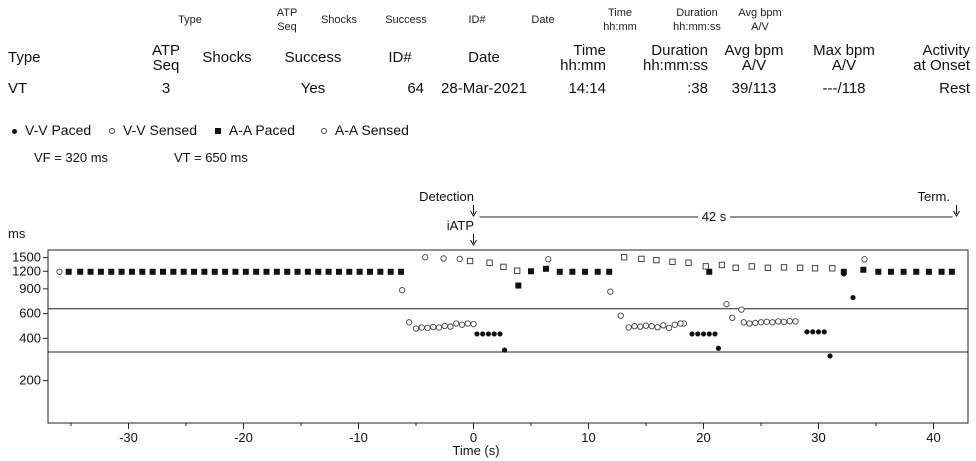  I want to click on ghost-avg-line2: A/V, so click(760, 27).